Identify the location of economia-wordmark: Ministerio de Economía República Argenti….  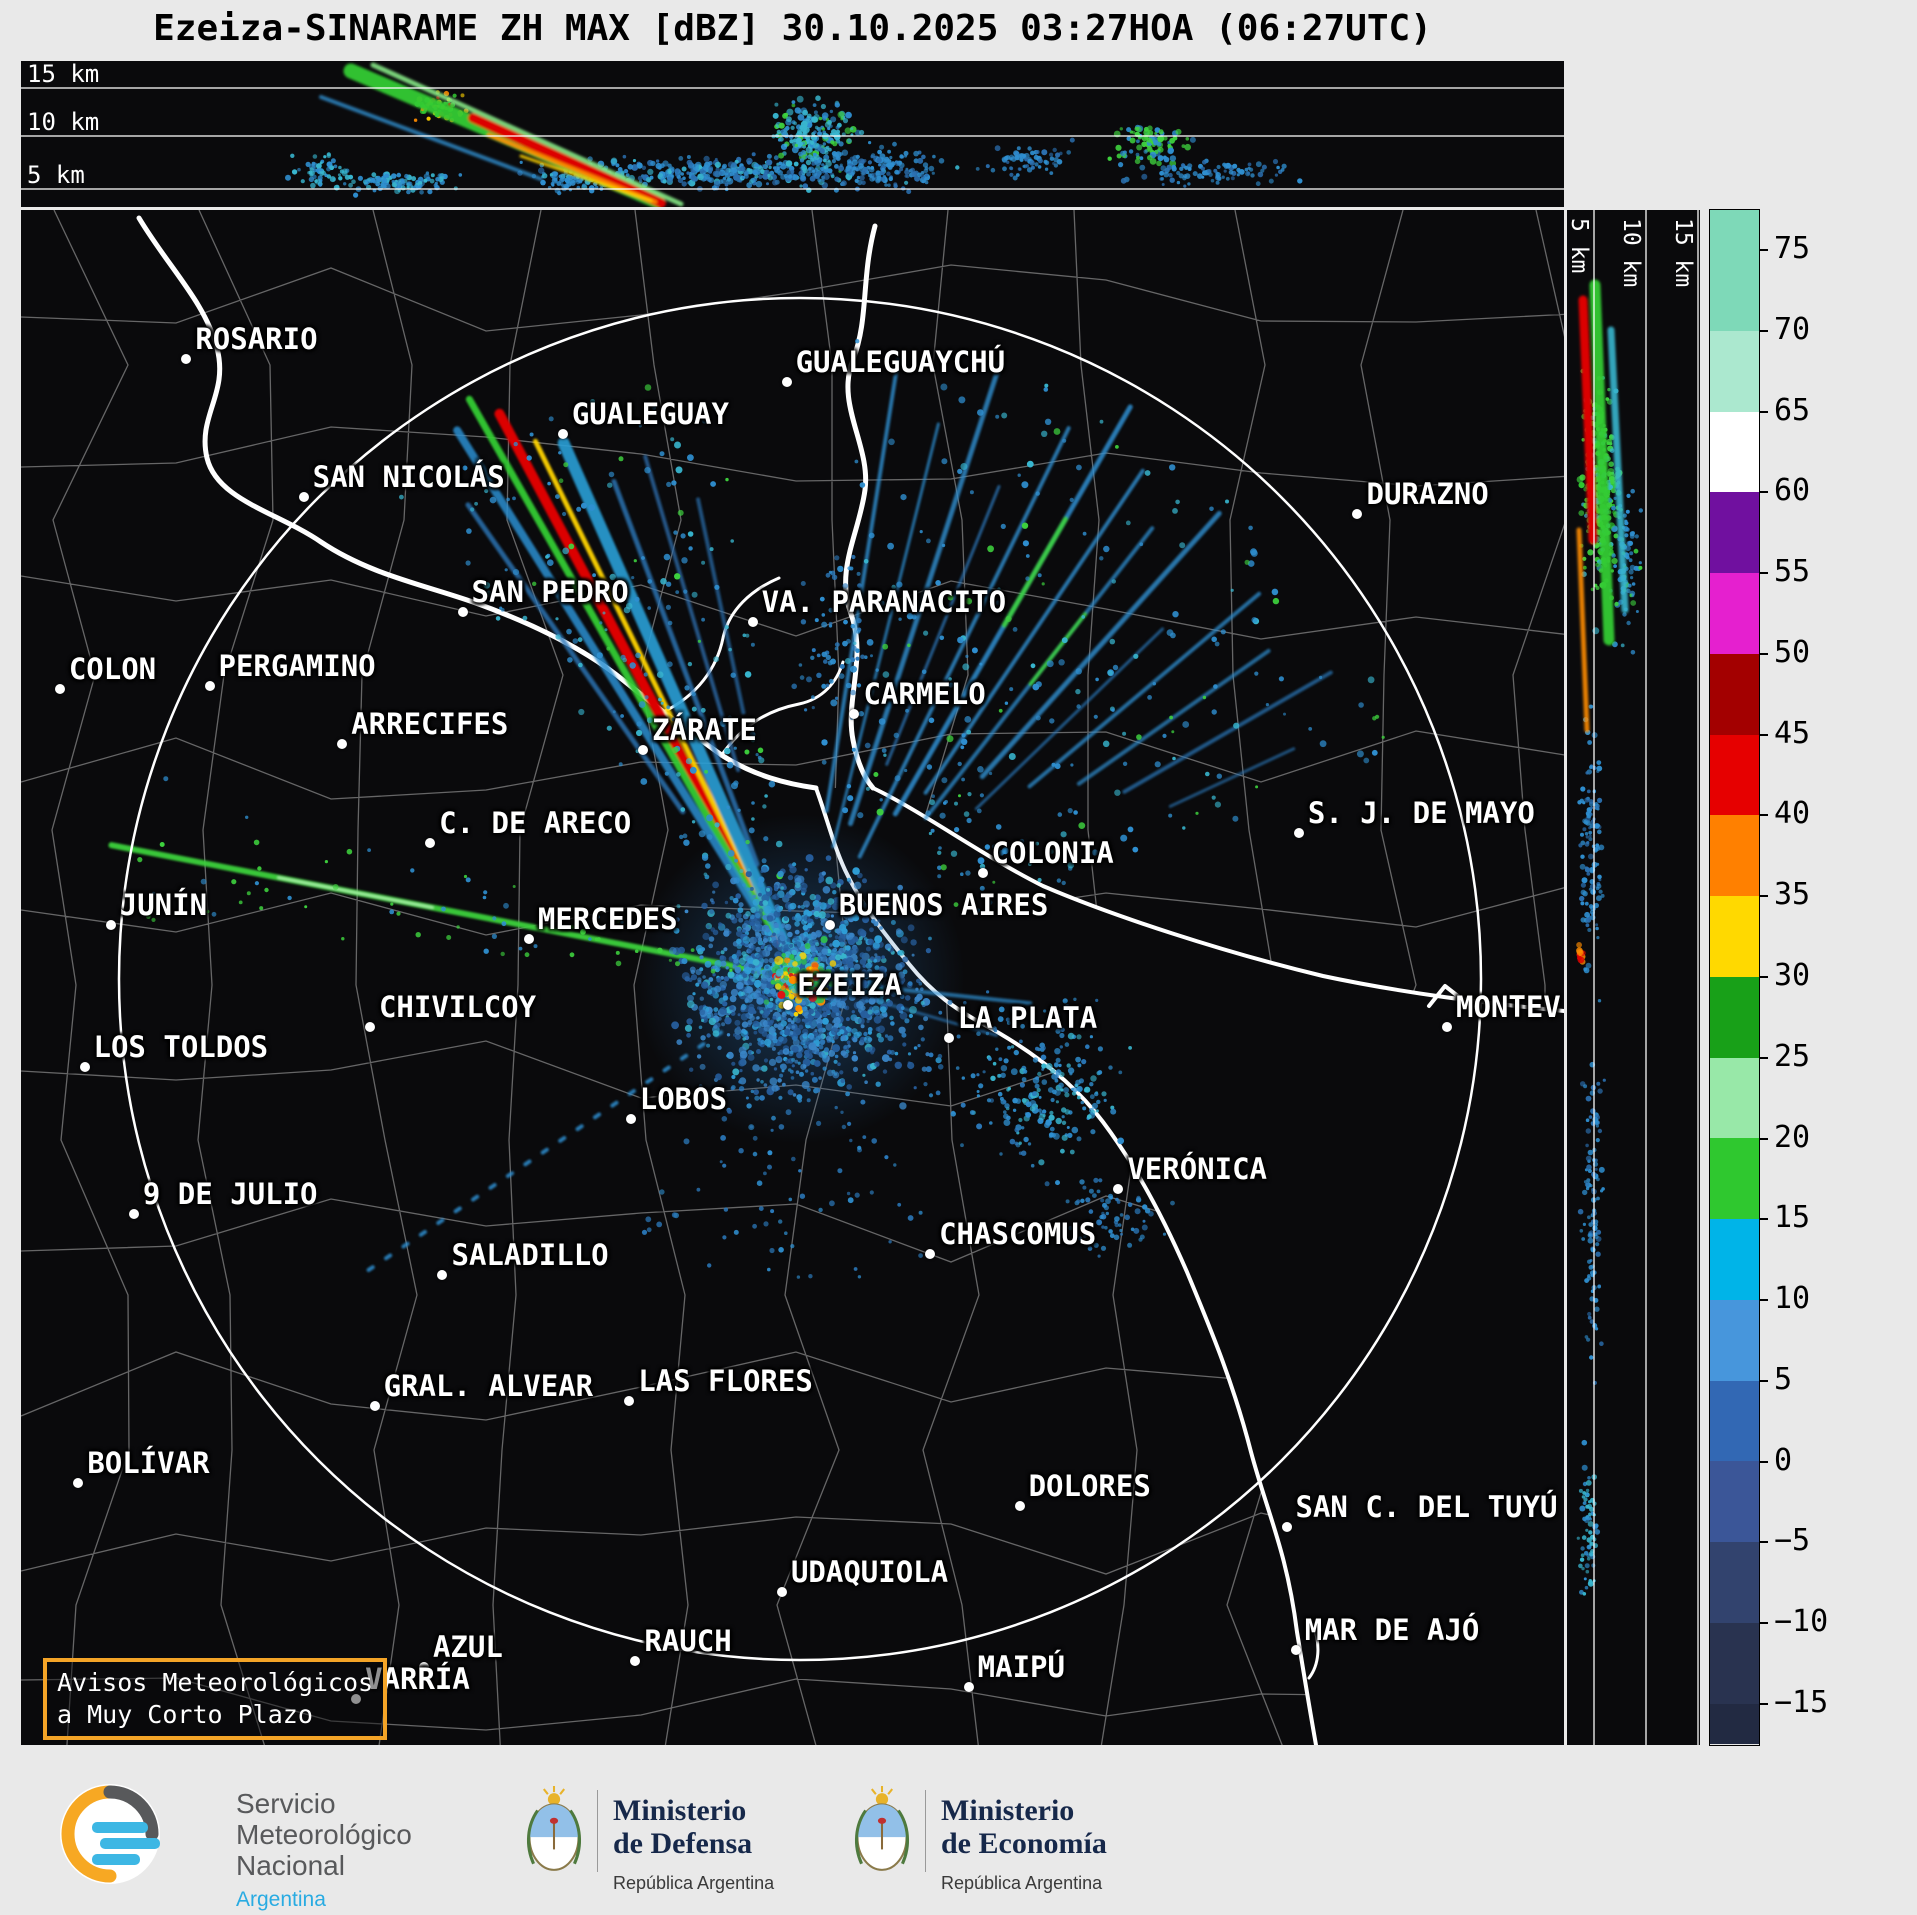
(1024, 1847).